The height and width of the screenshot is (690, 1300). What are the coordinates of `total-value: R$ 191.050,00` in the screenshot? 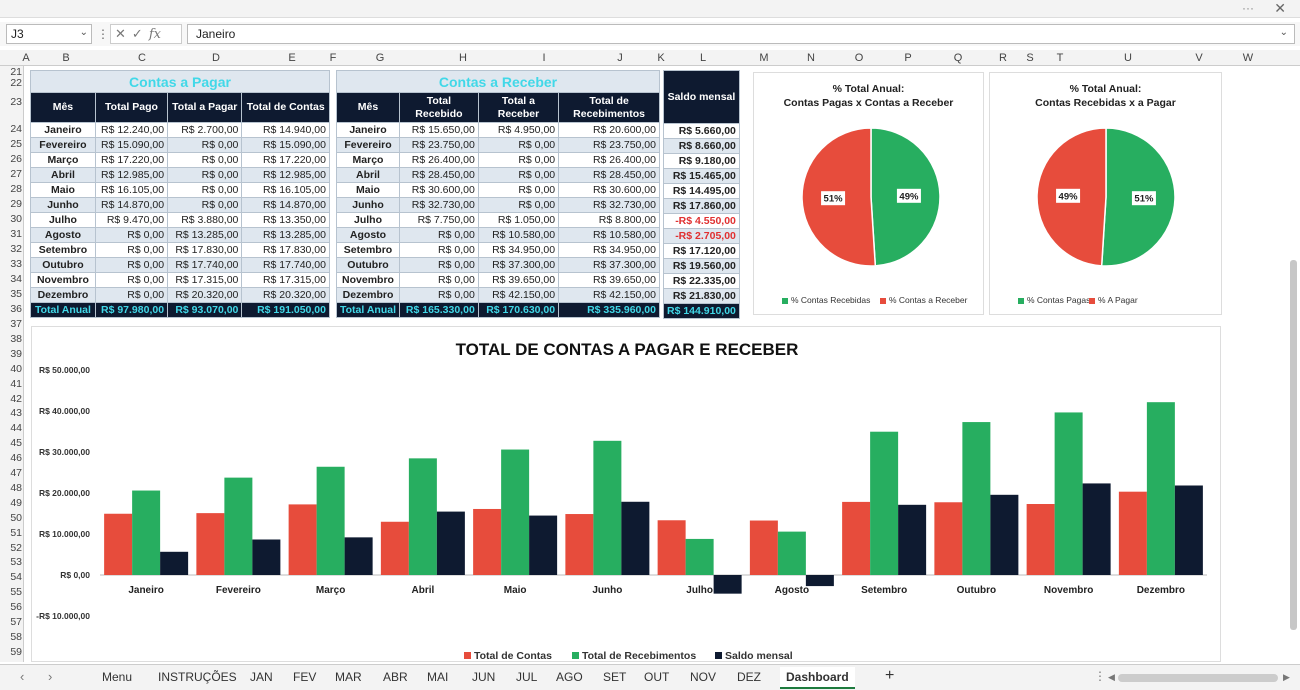 It's located at (285, 310).